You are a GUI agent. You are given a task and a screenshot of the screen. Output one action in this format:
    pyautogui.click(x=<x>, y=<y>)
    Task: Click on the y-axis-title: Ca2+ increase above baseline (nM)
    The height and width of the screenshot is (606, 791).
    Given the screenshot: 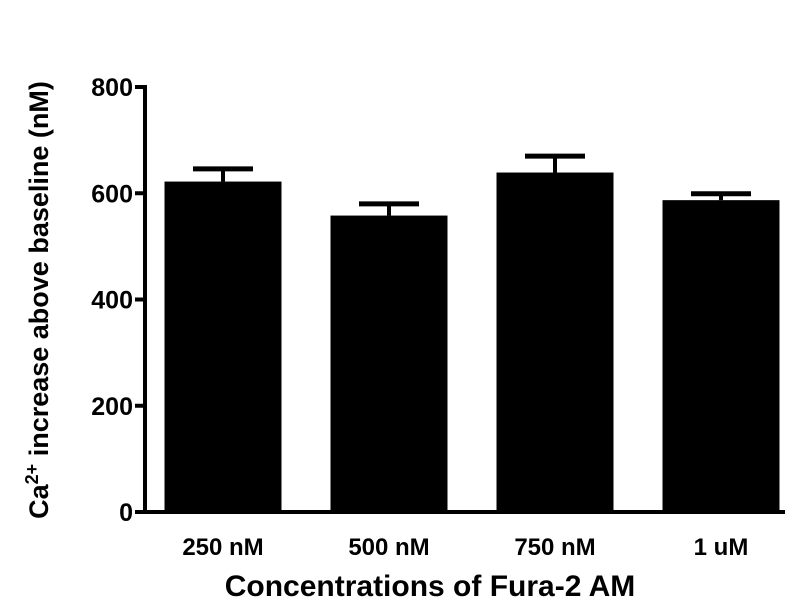 What is the action you would take?
    pyautogui.click(x=38, y=300)
    